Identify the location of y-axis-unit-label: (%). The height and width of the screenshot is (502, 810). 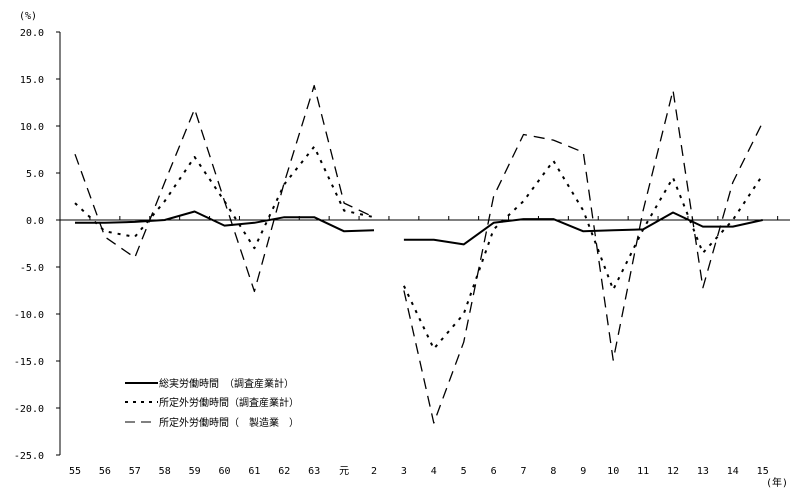
(28, 16).